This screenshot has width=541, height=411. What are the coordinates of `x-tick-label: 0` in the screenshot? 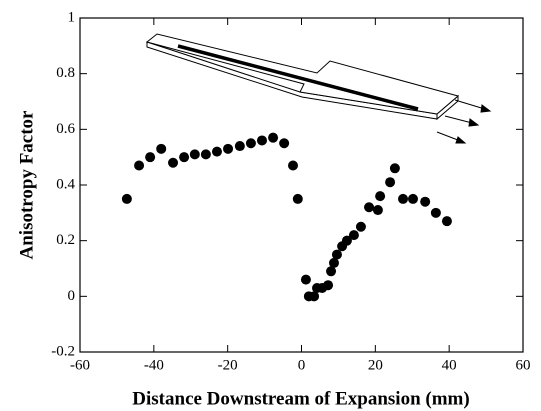 It's located at (302, 365).